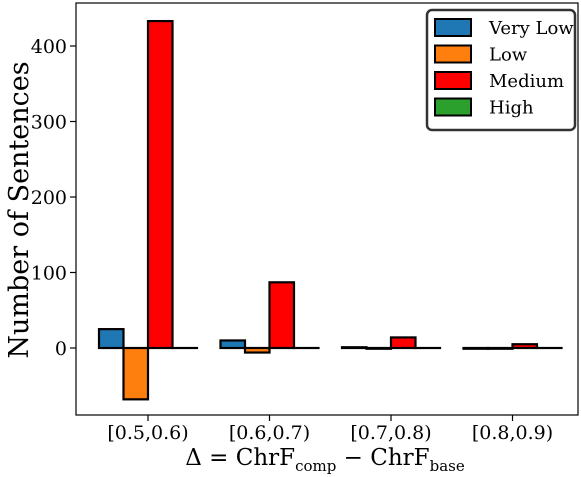 The image size is (581, 477). I want to click on x-tick-label: [0.8,0.9), so click(512, 433).